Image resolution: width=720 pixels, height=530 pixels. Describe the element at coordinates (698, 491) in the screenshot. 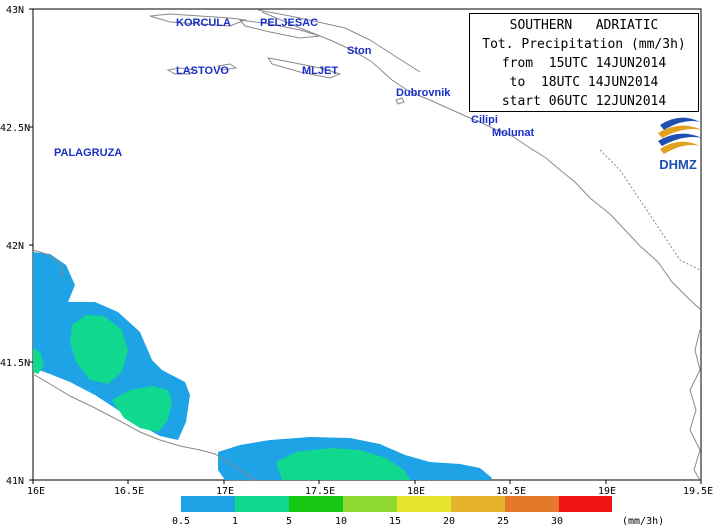

I see `x-tick-label: 19.5E` at that location.